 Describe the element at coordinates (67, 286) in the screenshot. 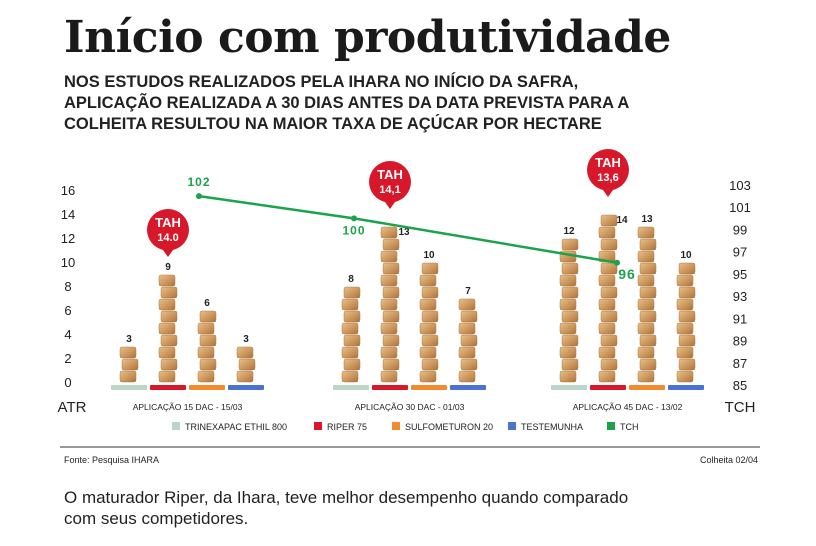

I see `y-tick-label: 8` at that location.